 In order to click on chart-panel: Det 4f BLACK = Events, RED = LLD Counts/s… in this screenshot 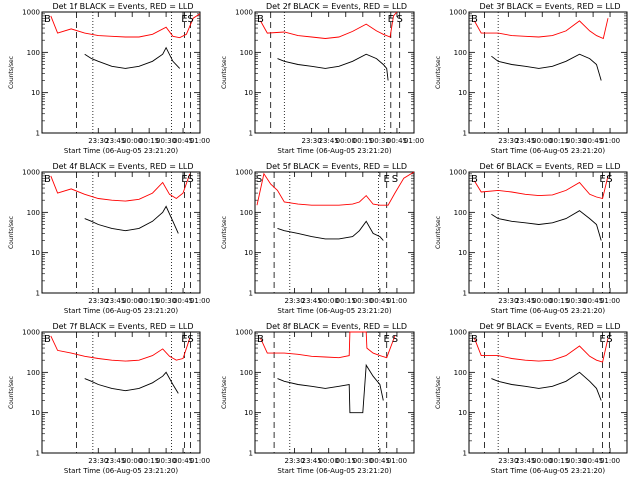, I will do `click(109, 238)`.